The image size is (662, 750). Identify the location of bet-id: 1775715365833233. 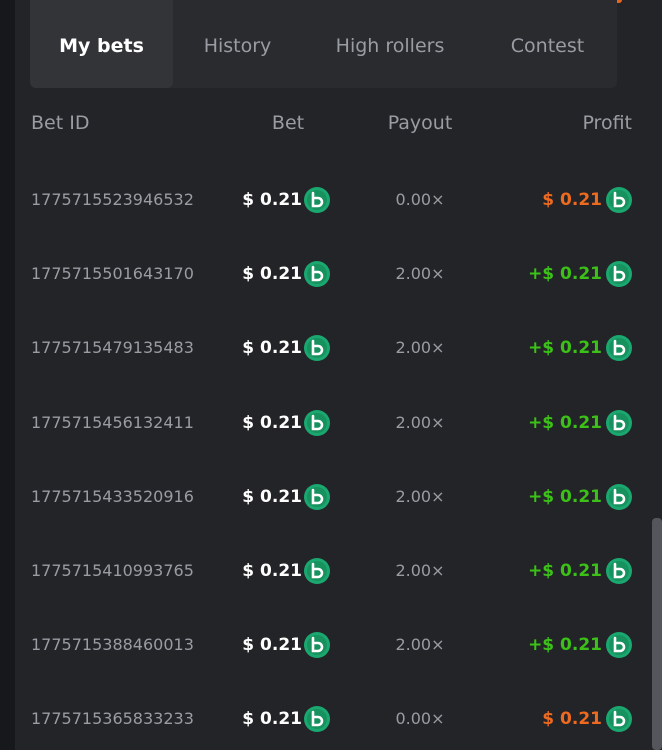
(112, 719).